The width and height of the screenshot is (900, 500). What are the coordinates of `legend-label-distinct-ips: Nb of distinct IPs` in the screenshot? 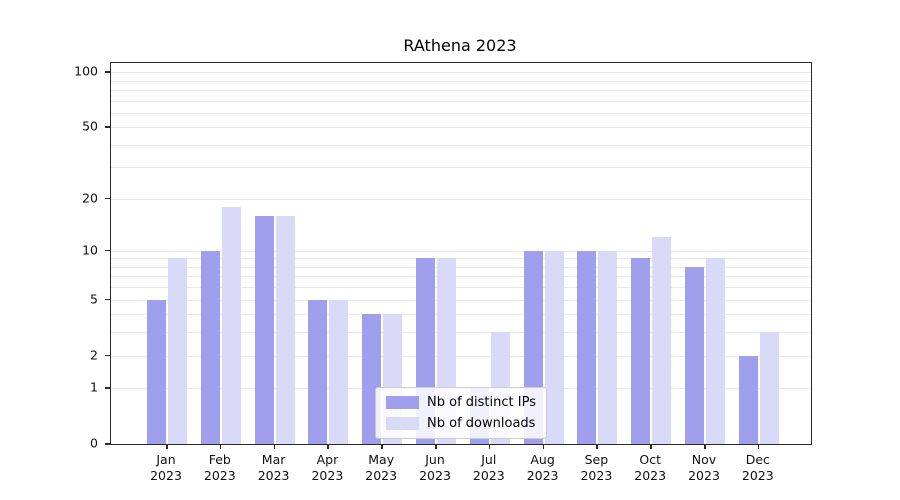 It's located at (481, 402).